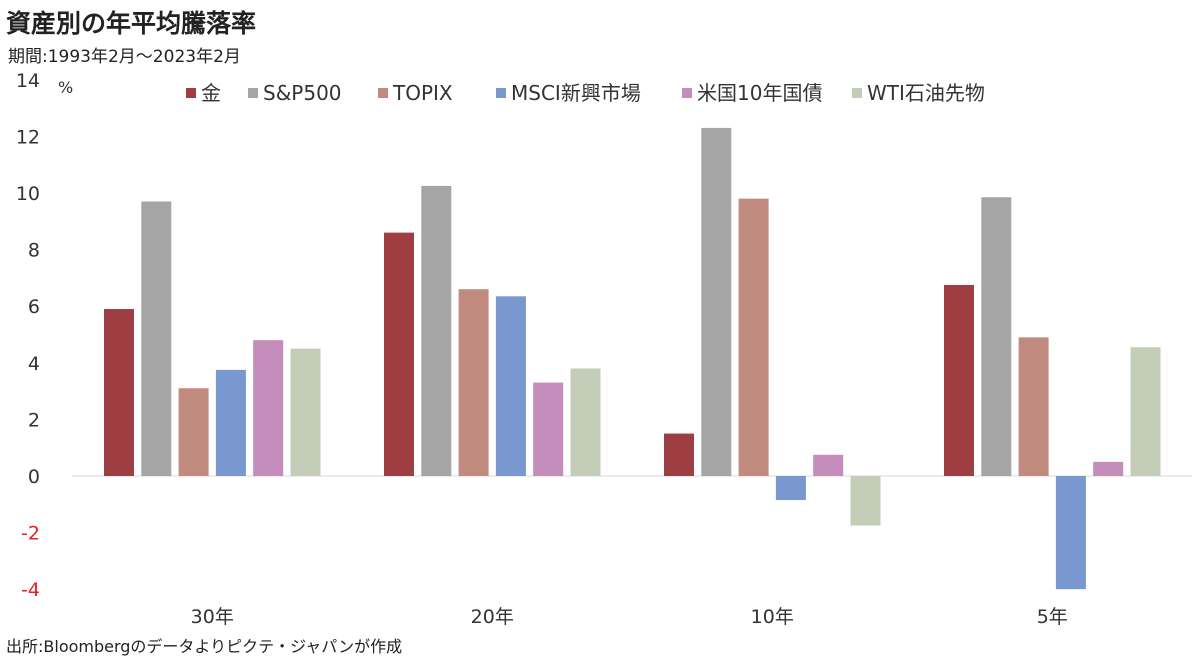  What do you see at coordinates (857, 93) in the screenshot?
I see `legend-swatch-WTI石油先物` at bounding box center [857, 93].